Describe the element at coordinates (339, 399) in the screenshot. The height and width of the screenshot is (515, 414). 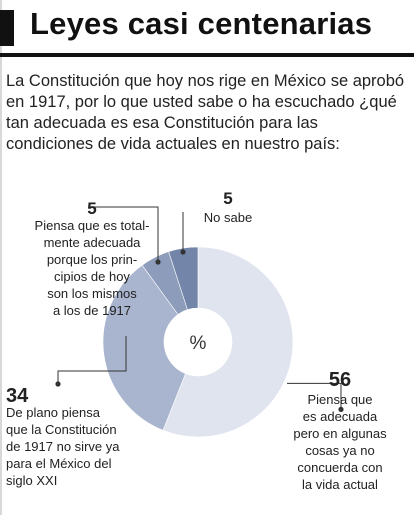
I see `slice-text-label-0-0: Piensa que` at that location.